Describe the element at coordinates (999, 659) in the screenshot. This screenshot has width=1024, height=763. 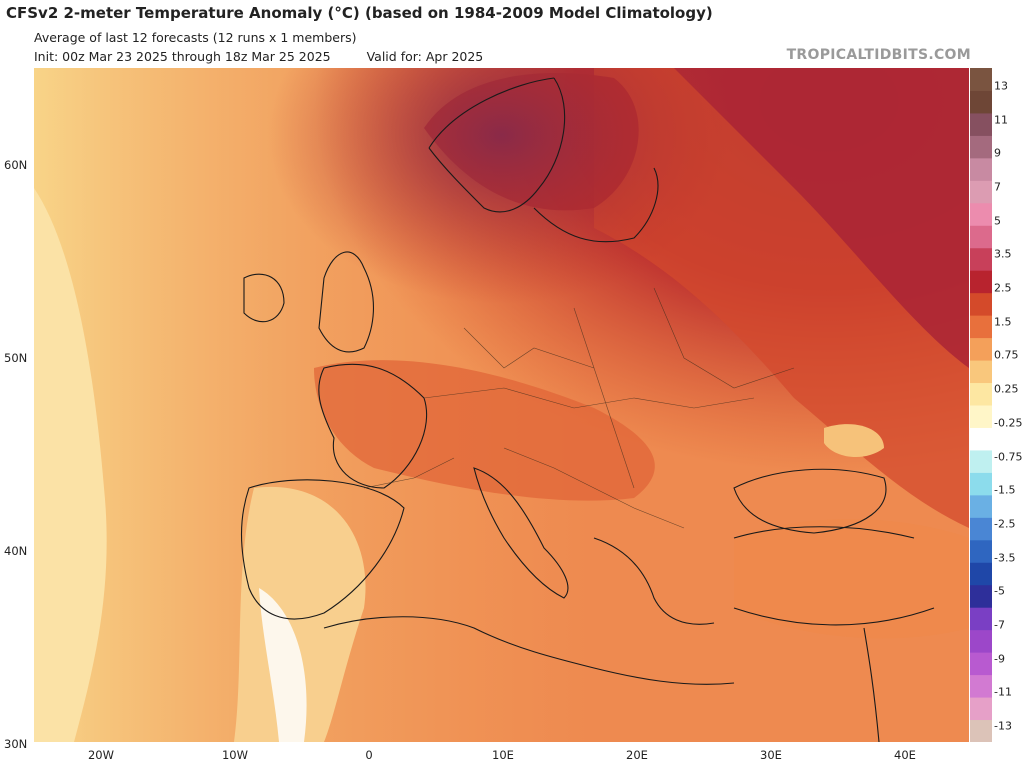
I see `colorbar-label: -9` at that location.